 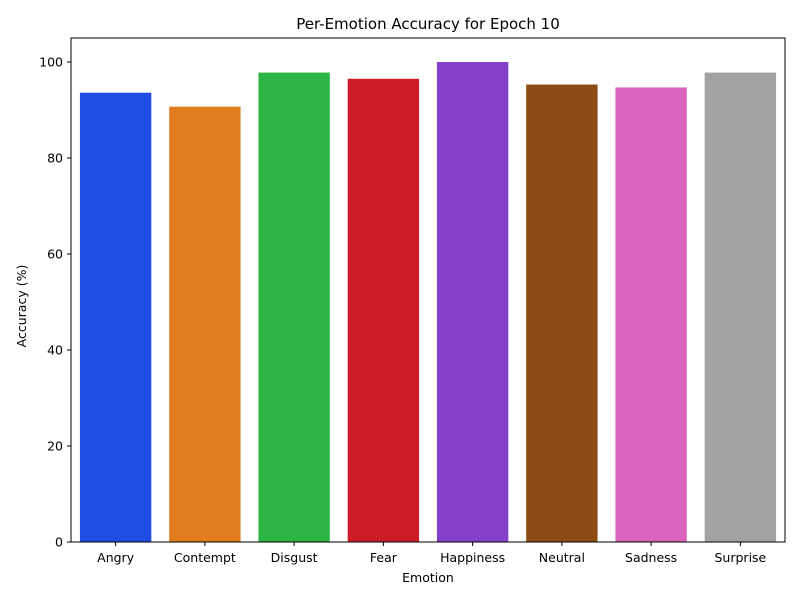 What do you see at coordinates (55, 350) in the screenshot?
I see `y-tick-label: 40` at bounding box center [55, 350].